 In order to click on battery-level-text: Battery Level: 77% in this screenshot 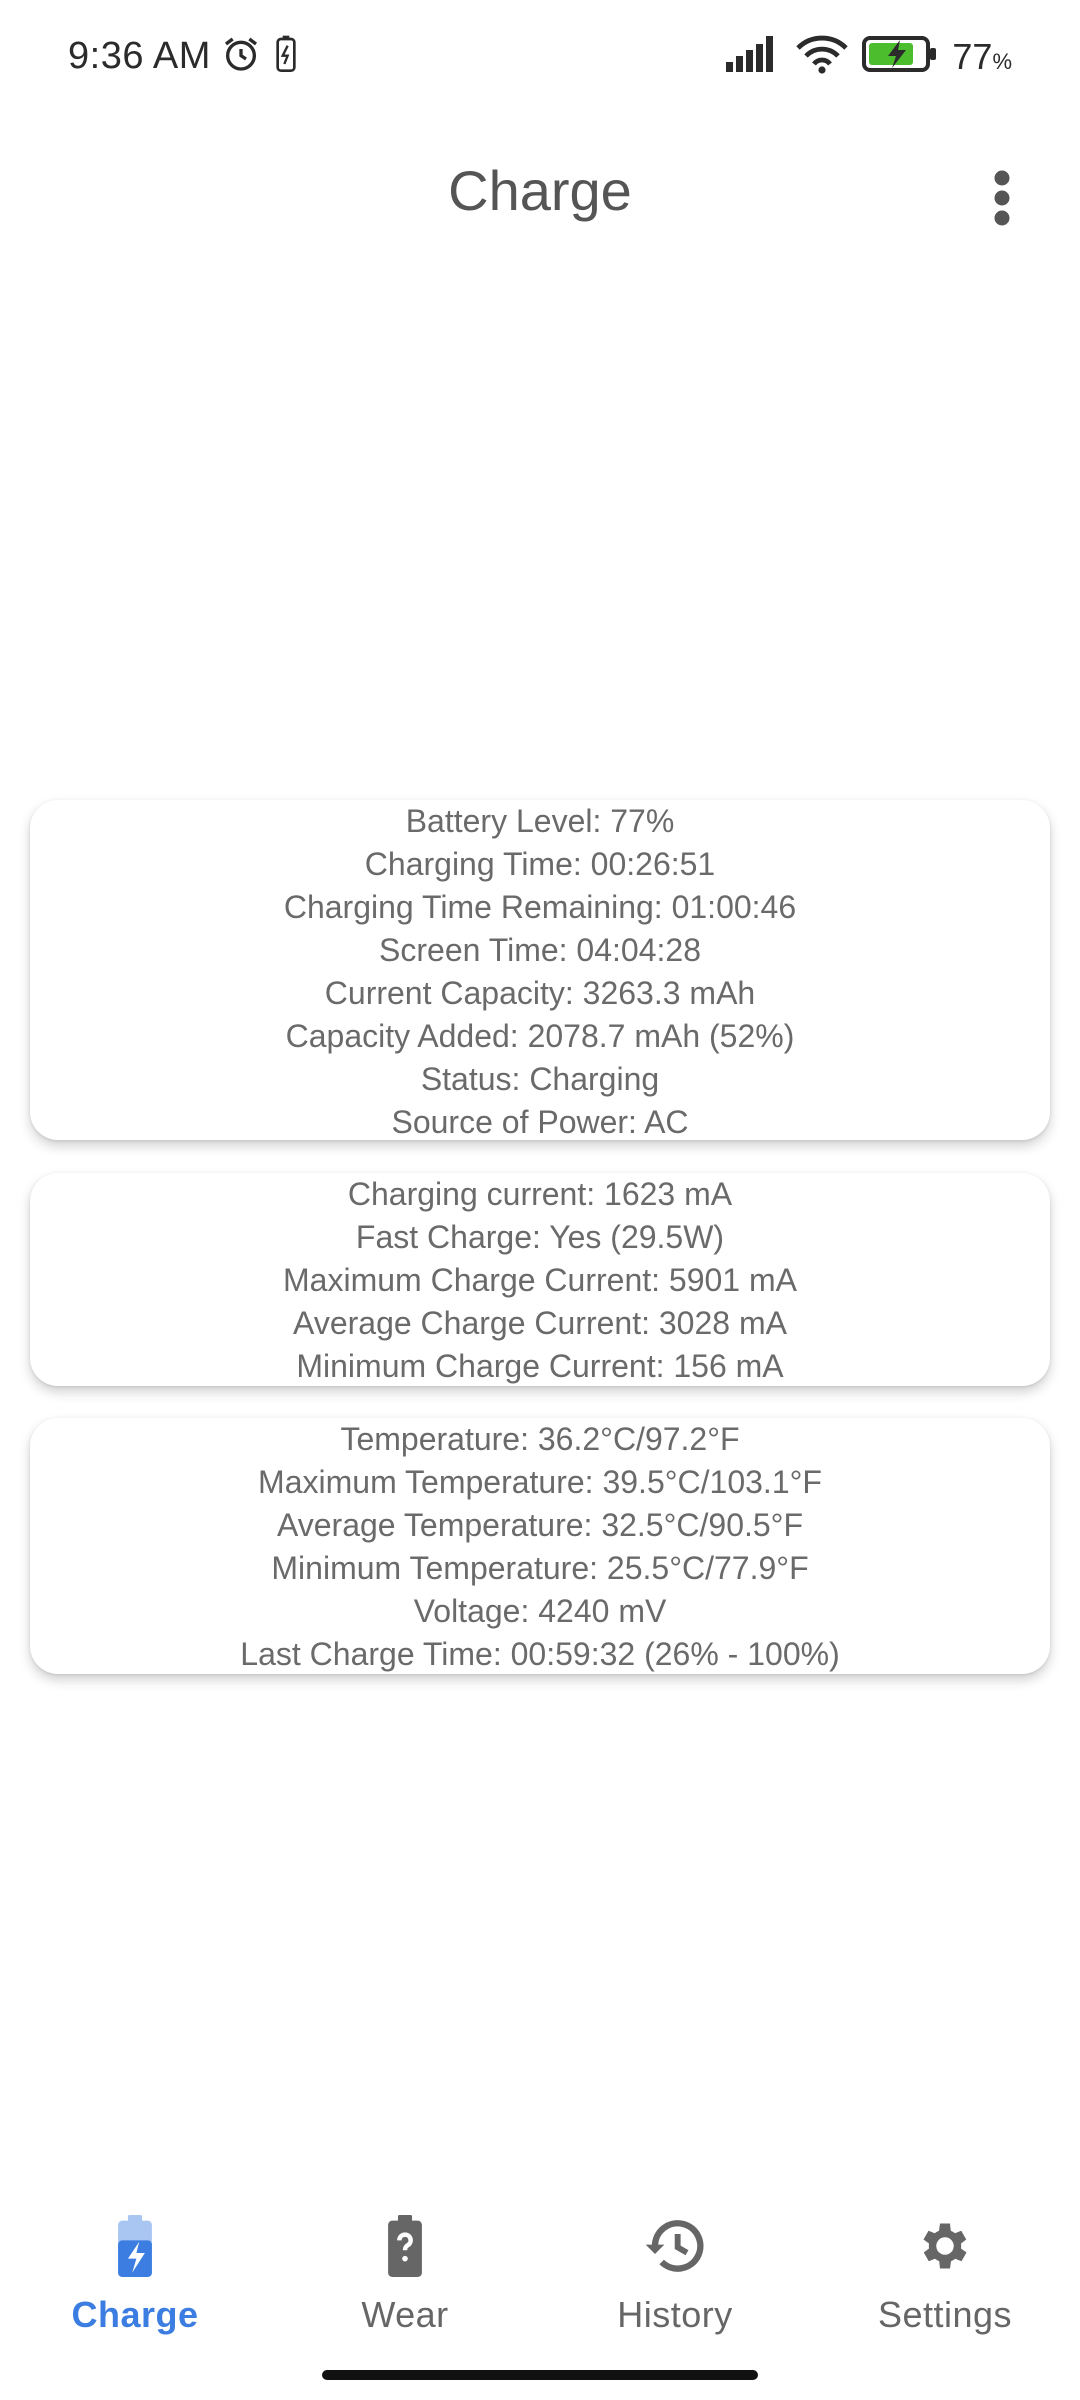, I will do `click(540, 821)`.